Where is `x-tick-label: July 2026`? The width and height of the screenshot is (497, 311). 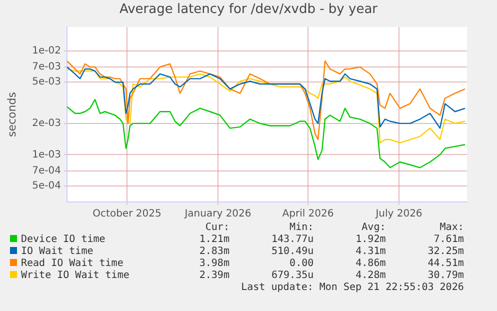 x-tick-label: July 2026 is located at coordinates (398, 214).